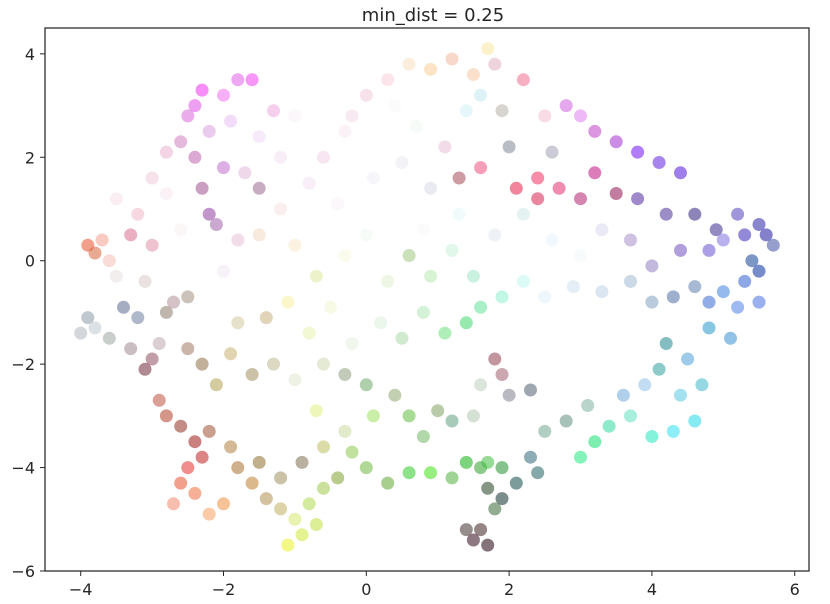 This screenshot has width=830, height=604. What do you see at coordinates (23, 468) in the screenshot?
I see `y-tick-label: −4` at bounding box center [23, 468].